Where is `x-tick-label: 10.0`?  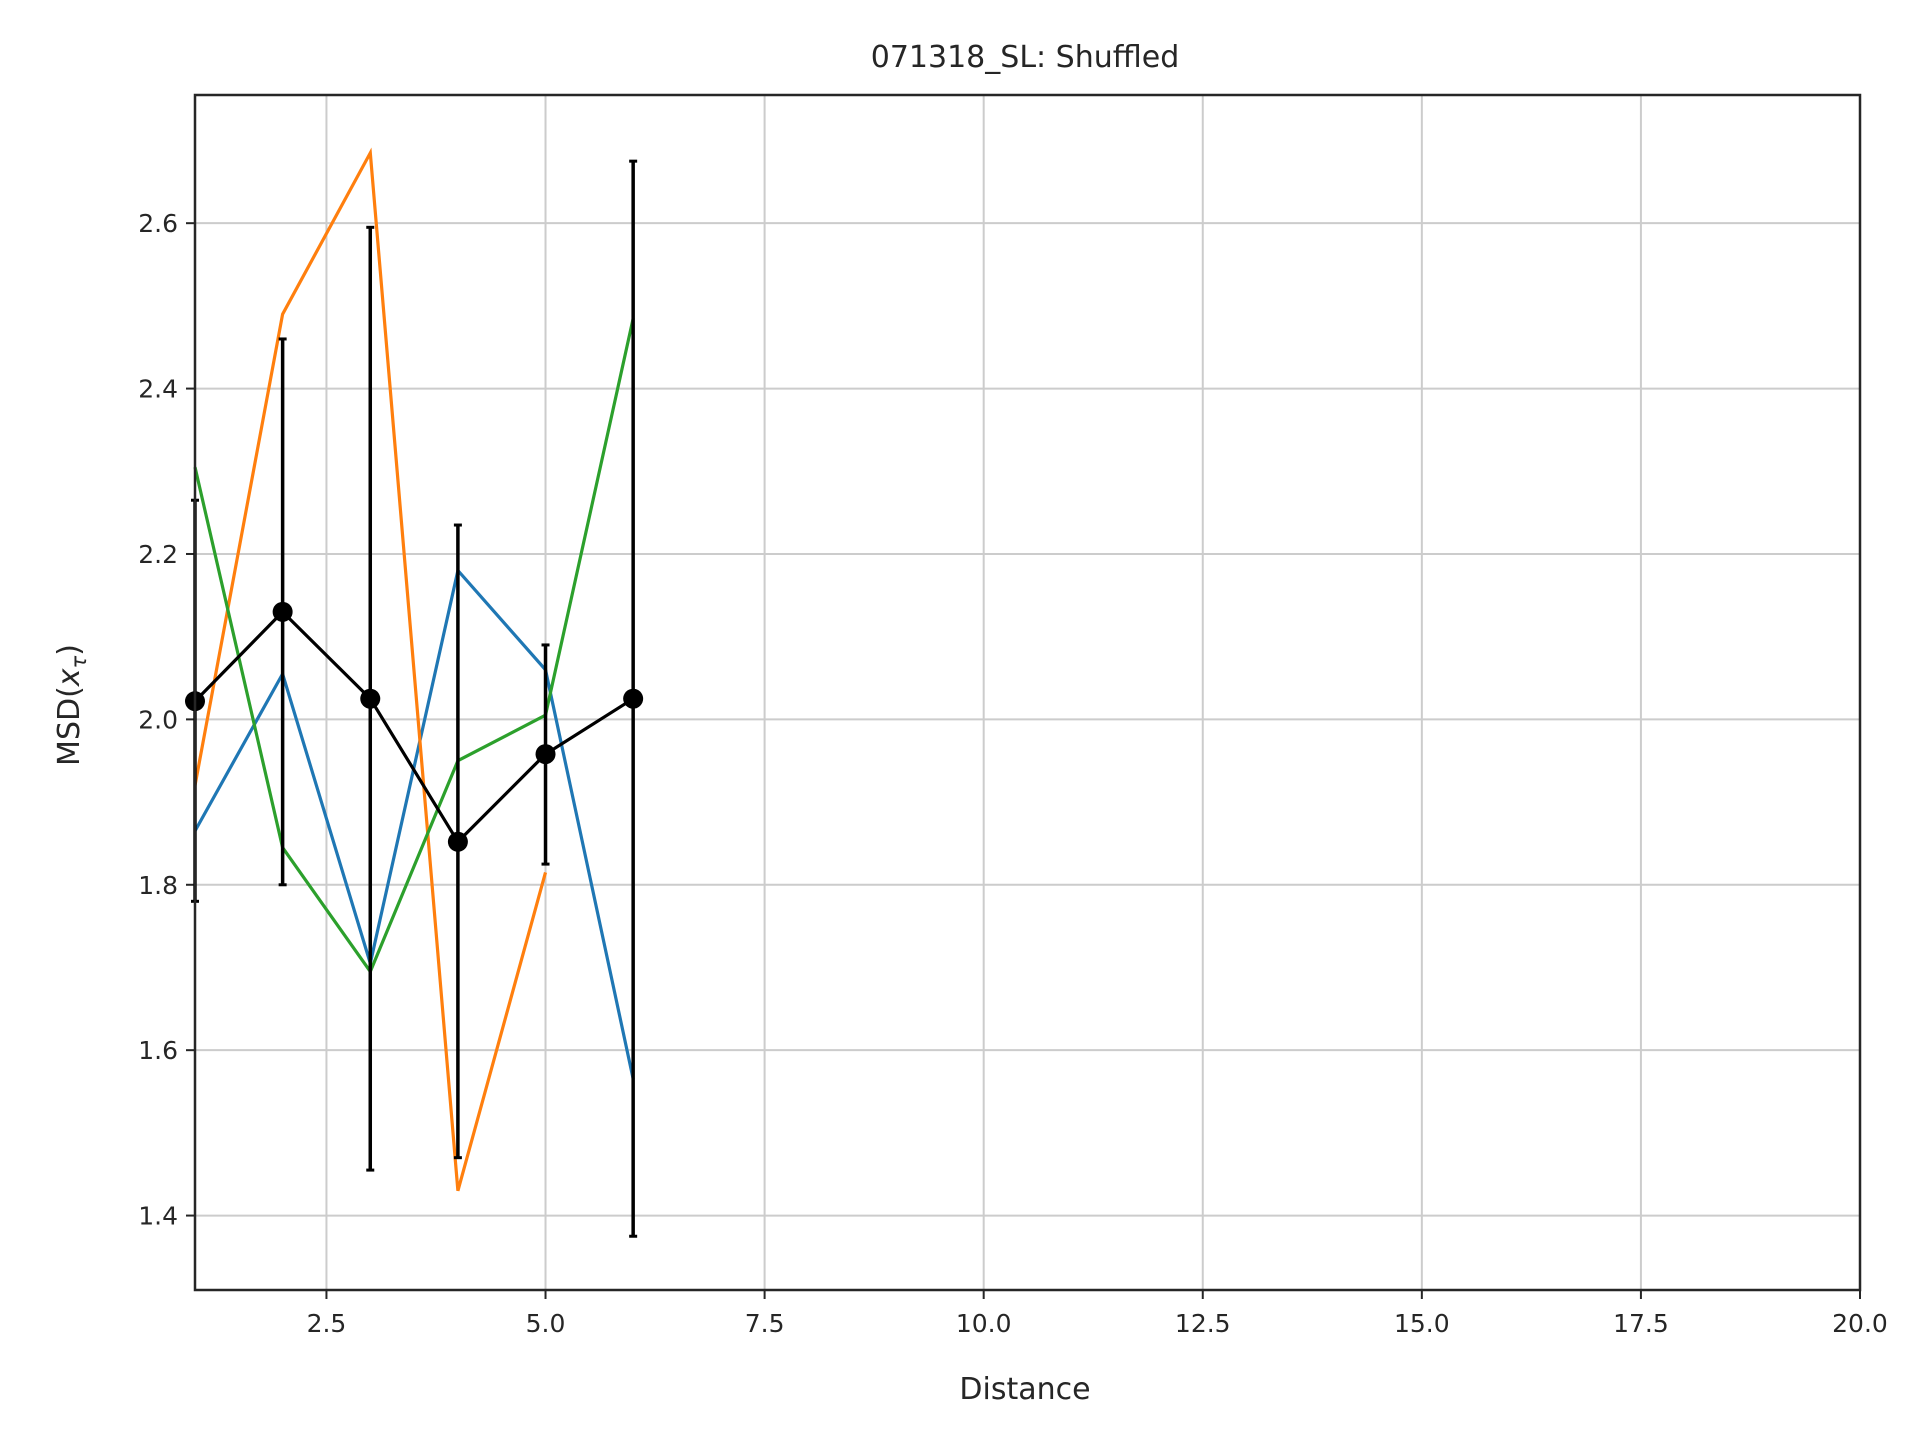 x-tick-label: 10.0 is located at coordinates (984, 1323).